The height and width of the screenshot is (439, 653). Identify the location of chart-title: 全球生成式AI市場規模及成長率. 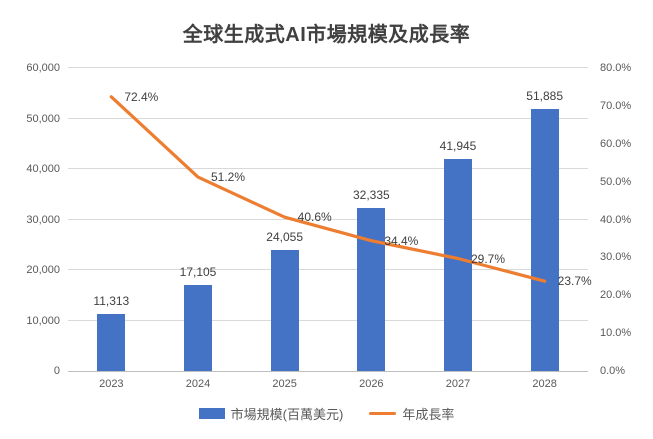
(326, 35).